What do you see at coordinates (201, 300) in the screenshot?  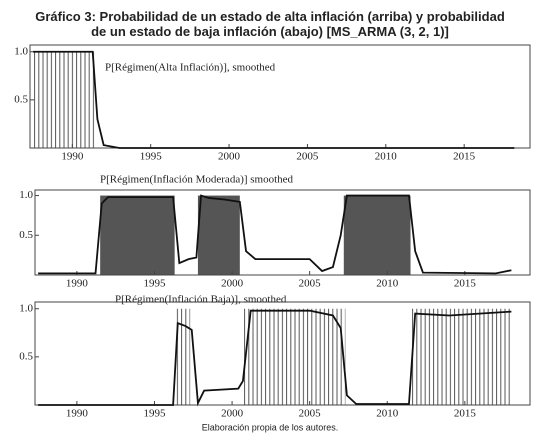 I see `series-label: P[Régimen(Inflación Baja)], smoothed` at bounding box center [201, 300].